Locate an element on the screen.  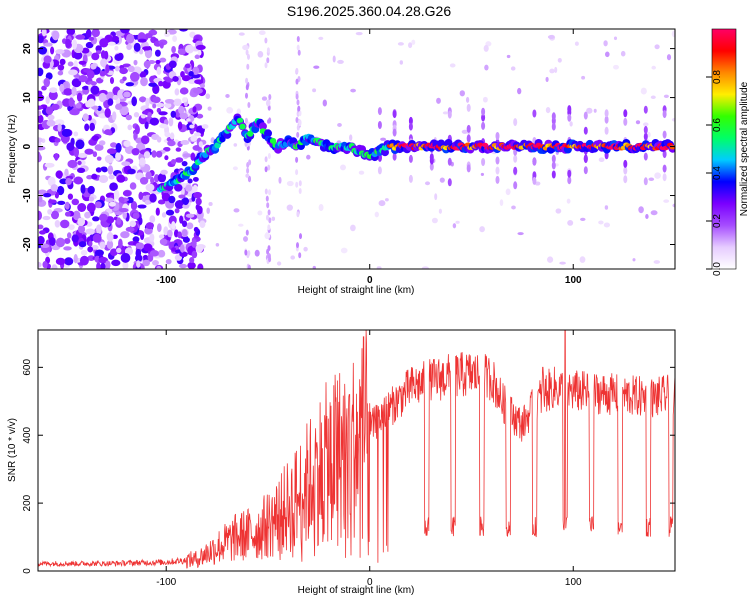
tick-label: 600 is located at coordinates (27, 367).